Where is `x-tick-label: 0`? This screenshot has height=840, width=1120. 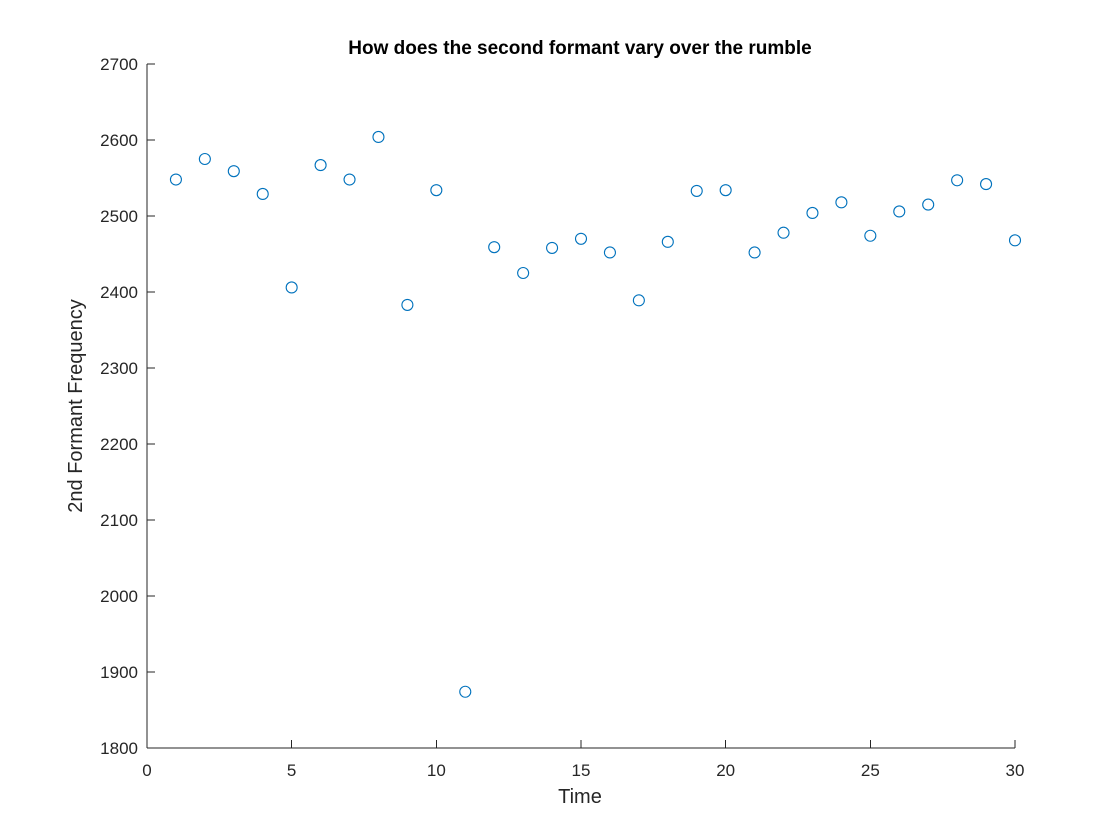
x-tick-label: 0 is located at coordinates (146, 770).